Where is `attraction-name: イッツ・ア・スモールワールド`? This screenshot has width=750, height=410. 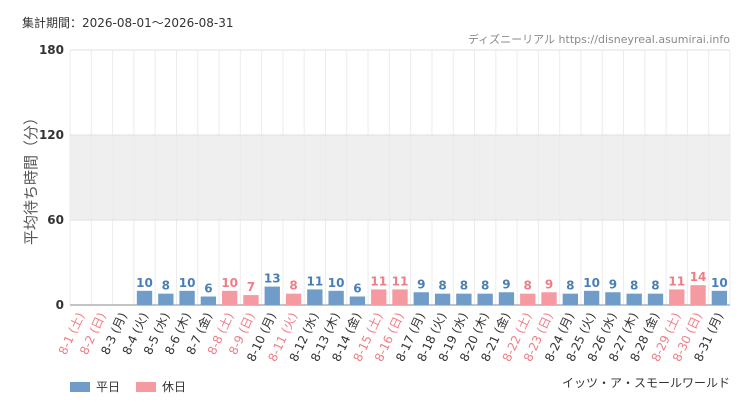 attraction-name: イッツ・ア・スモールワールド is located at coordinates (645, 383).